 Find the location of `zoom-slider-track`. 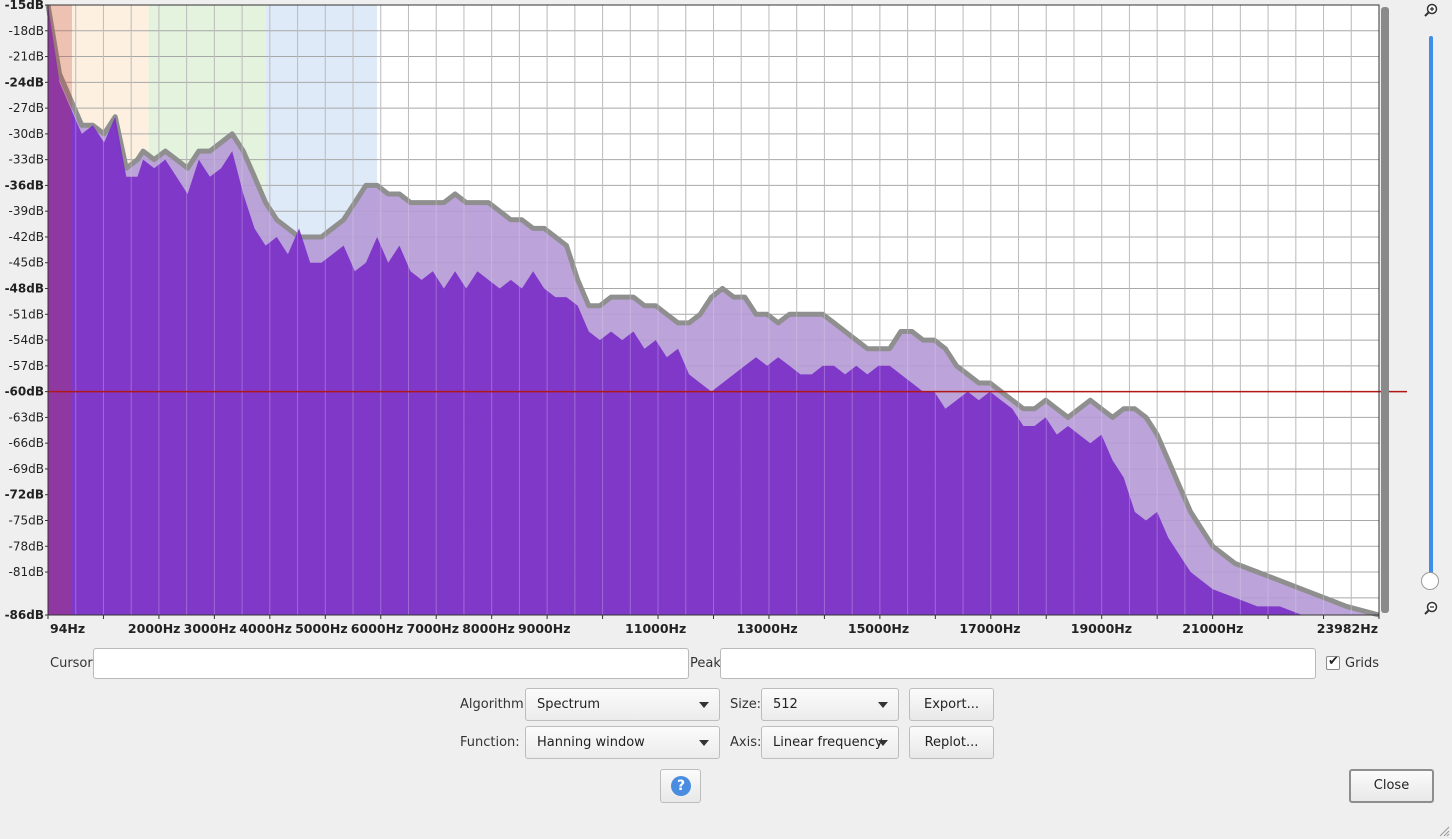

zoom-slider-track is located at coordinates (1431, 310).